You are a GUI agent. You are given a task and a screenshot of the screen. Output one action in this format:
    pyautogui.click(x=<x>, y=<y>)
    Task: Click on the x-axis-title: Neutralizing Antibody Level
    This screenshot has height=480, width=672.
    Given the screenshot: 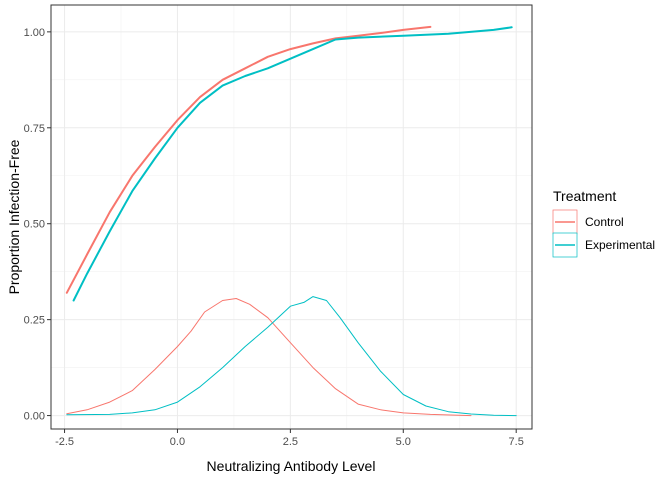 What is the action you would take?
    pyautogui.click(x=291, y=466)
    